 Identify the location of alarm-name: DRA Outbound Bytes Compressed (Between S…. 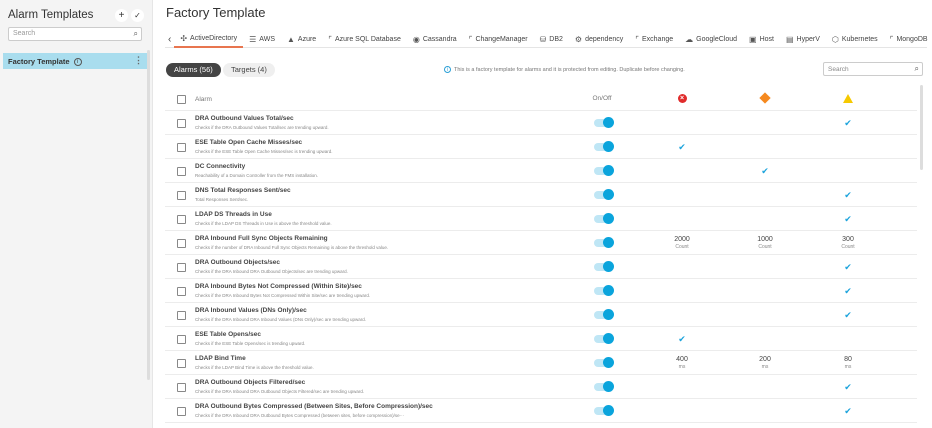
(314, 406).